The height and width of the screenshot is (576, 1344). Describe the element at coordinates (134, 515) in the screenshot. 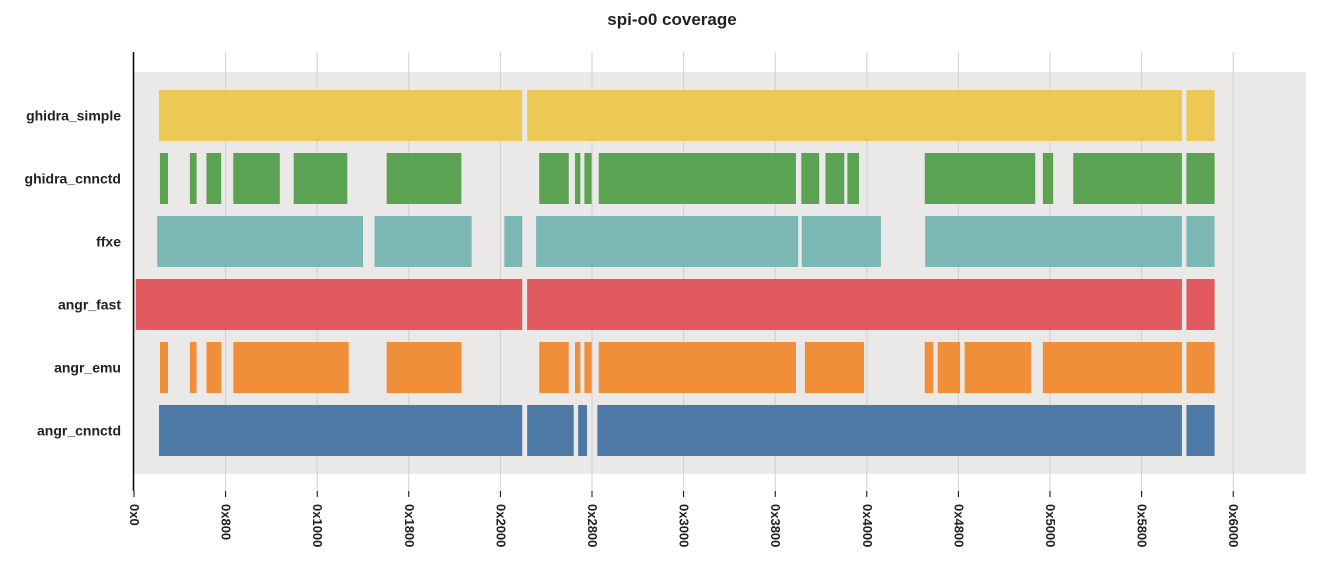

I see `x-tick-label: 0x0` at that location.